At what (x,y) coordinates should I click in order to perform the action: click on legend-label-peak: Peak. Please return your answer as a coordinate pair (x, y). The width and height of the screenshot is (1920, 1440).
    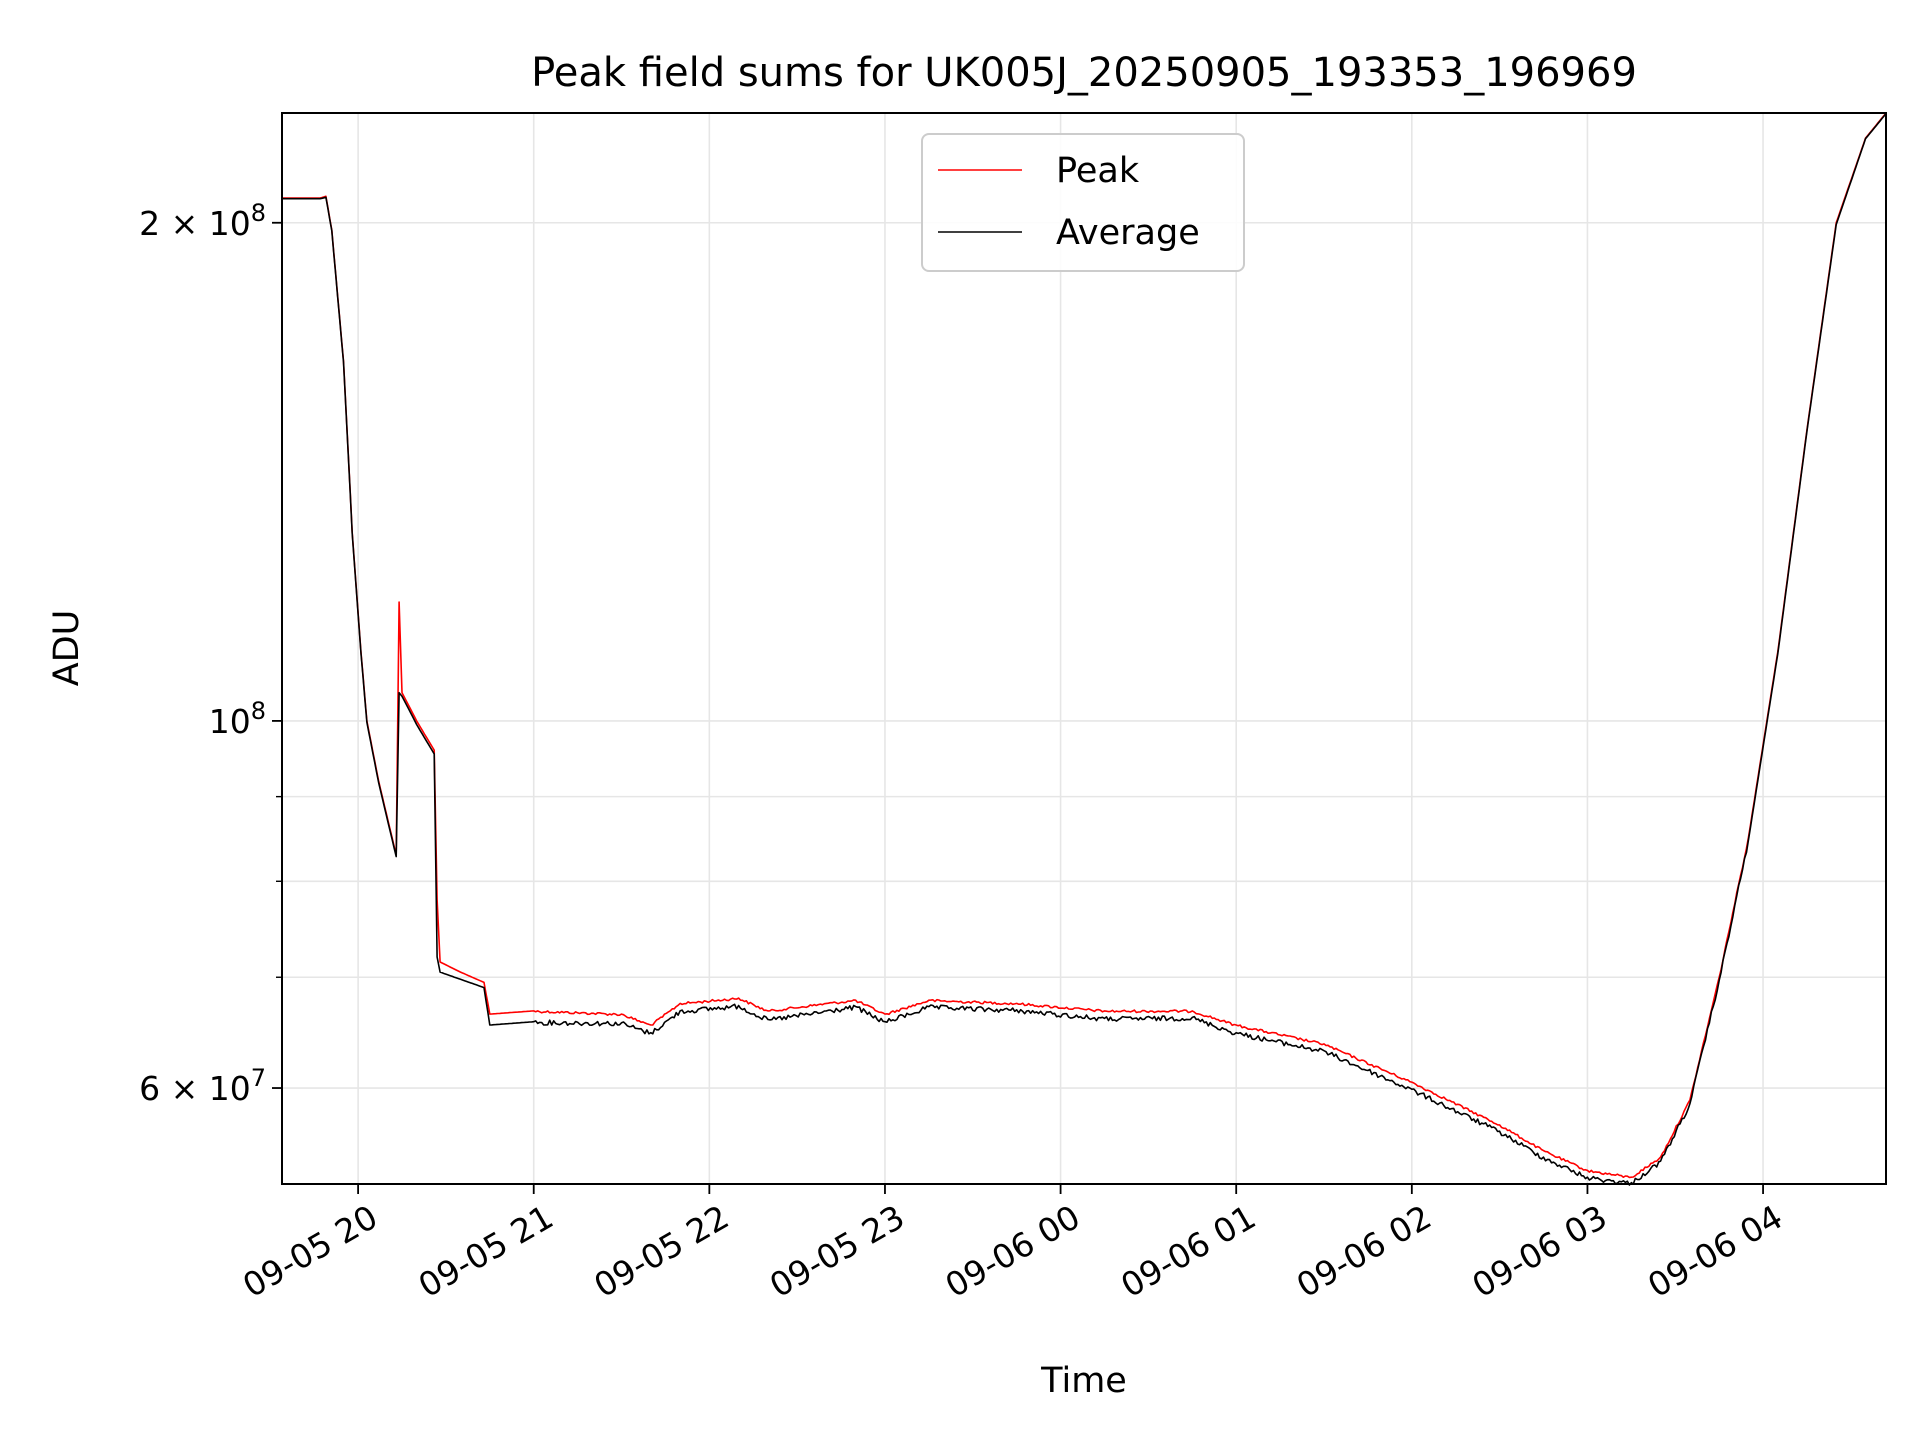
    Looking at the image, I should click on (1098, 171).